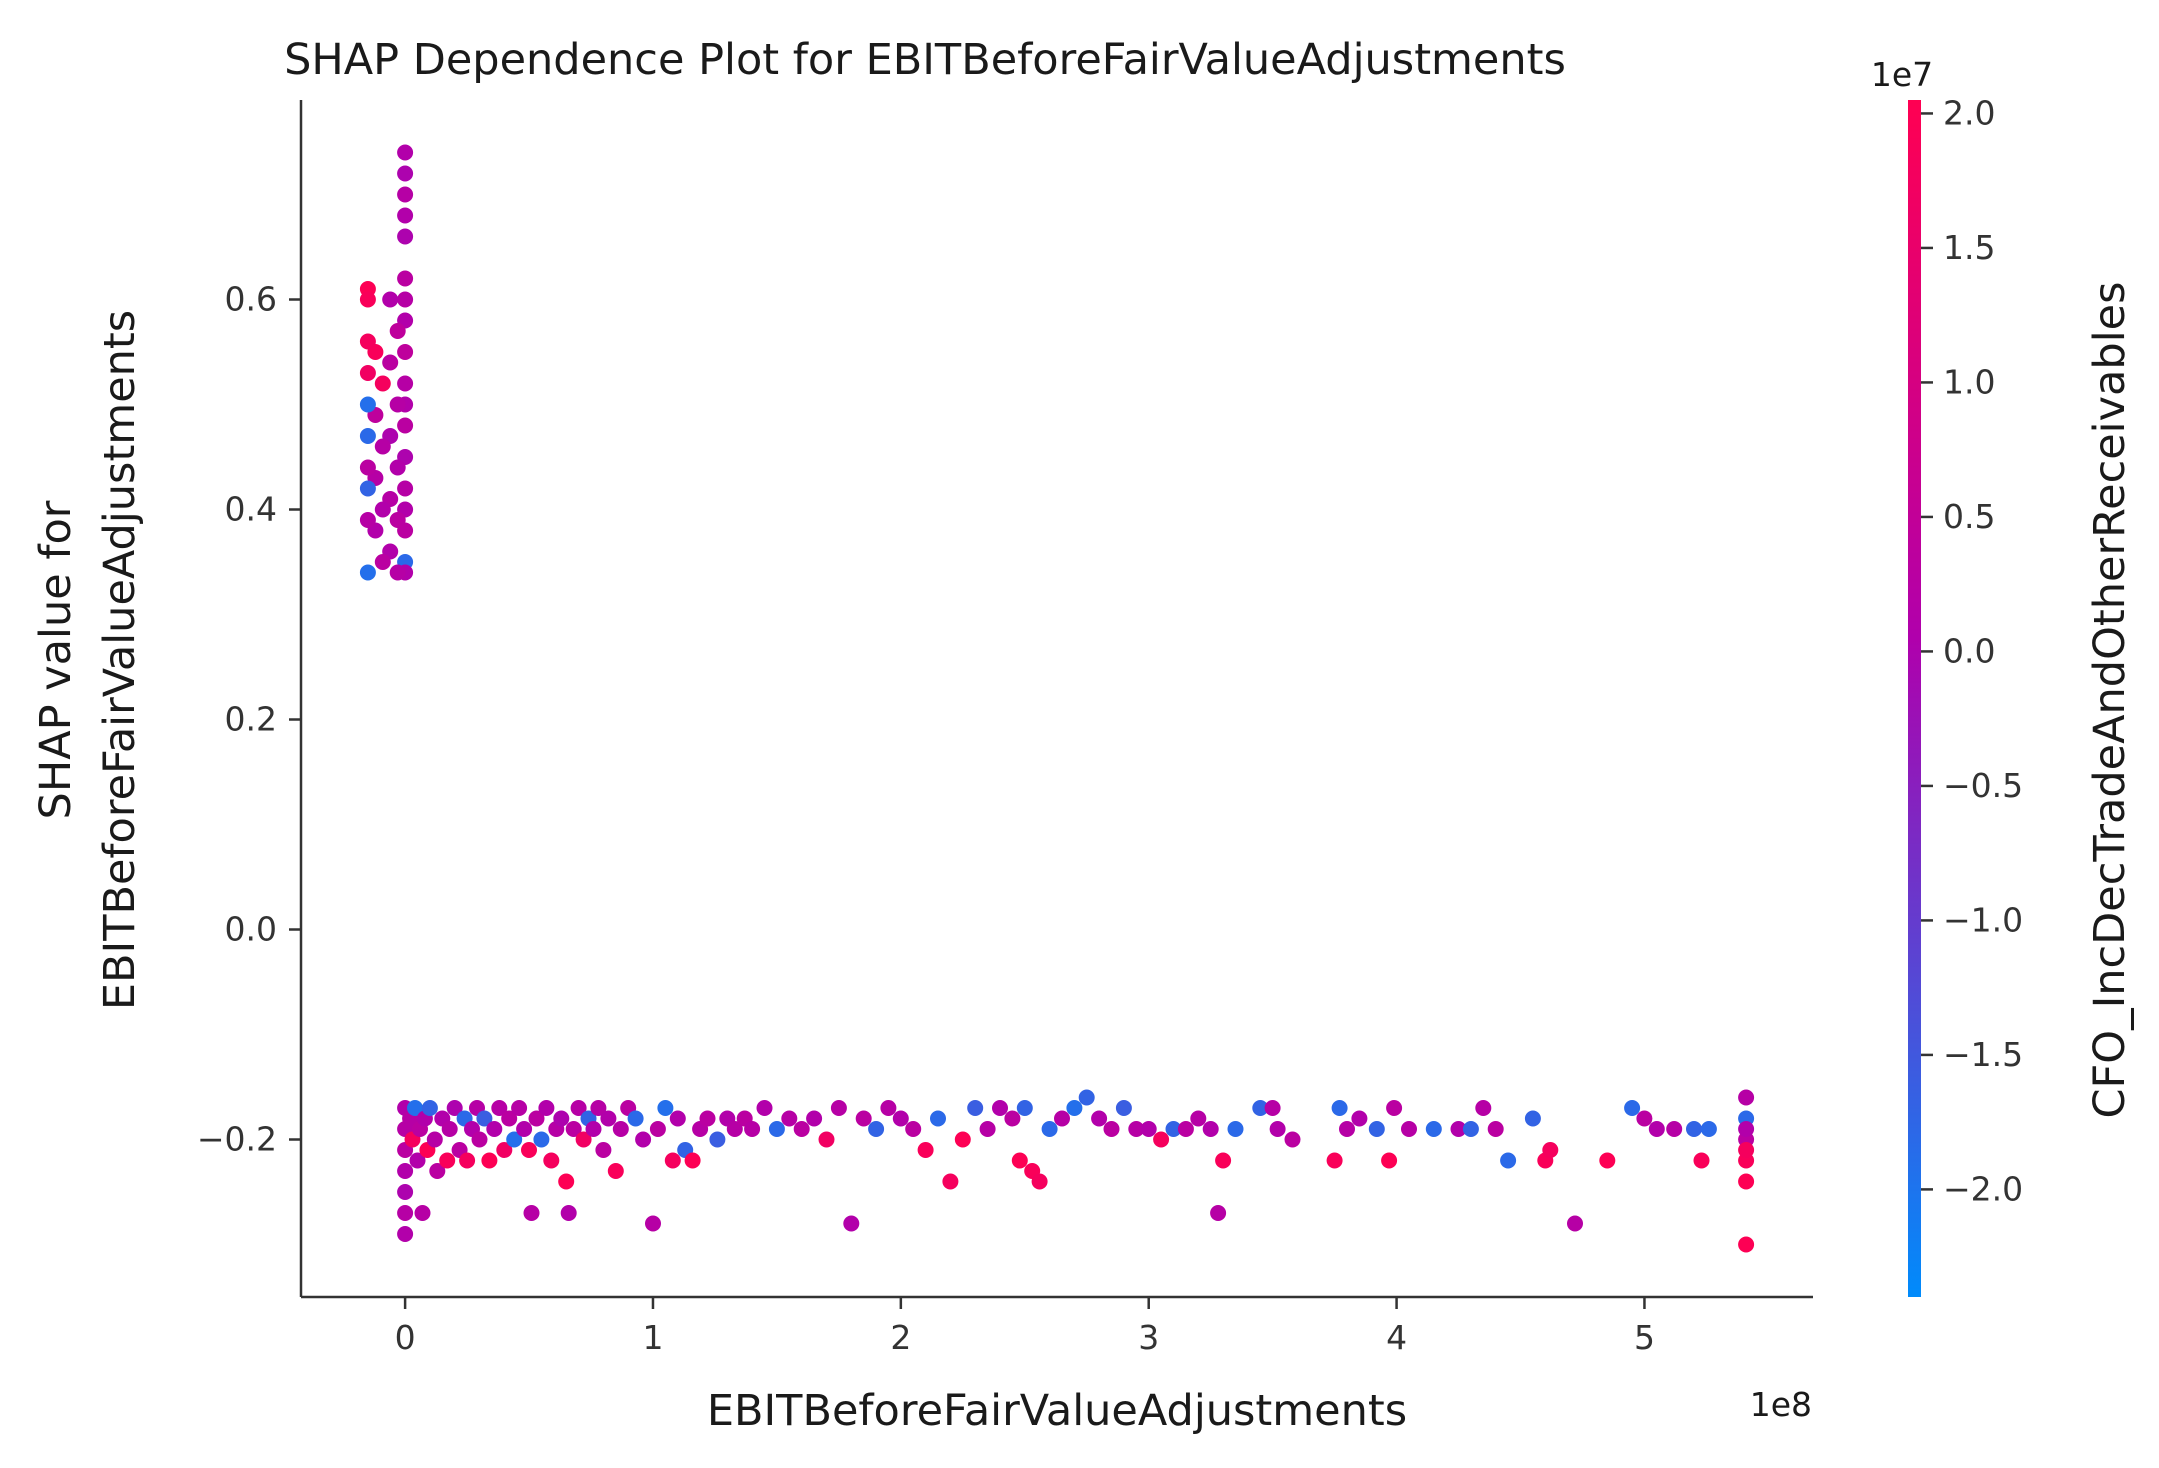  What do you see at coordinates (1983, 785) in the screenshot?
I see `colorbar-tick-label: −0.5` at bounding box center [1983, 785].